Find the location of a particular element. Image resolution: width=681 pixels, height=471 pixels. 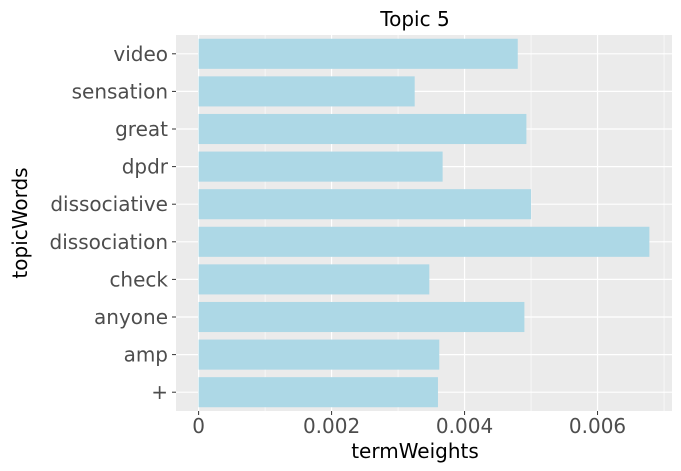

y-tick-label: anyone is located at coordinates (131, 317).